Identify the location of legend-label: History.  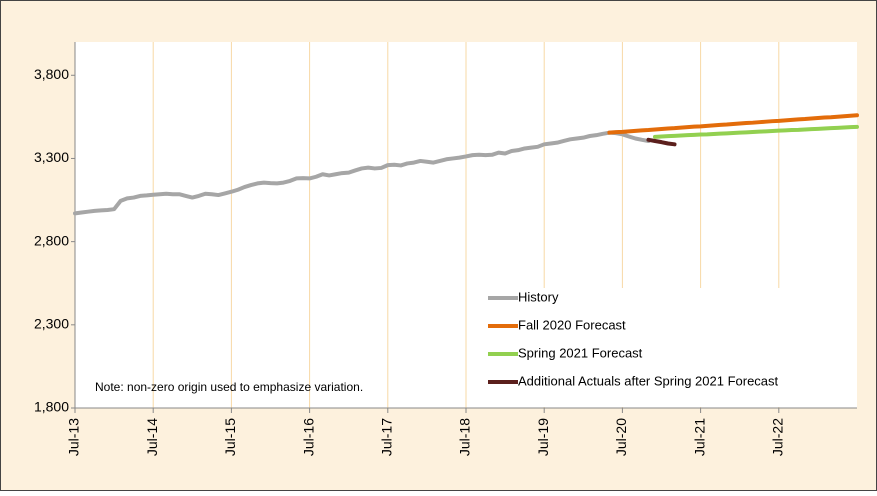
(538, 296).